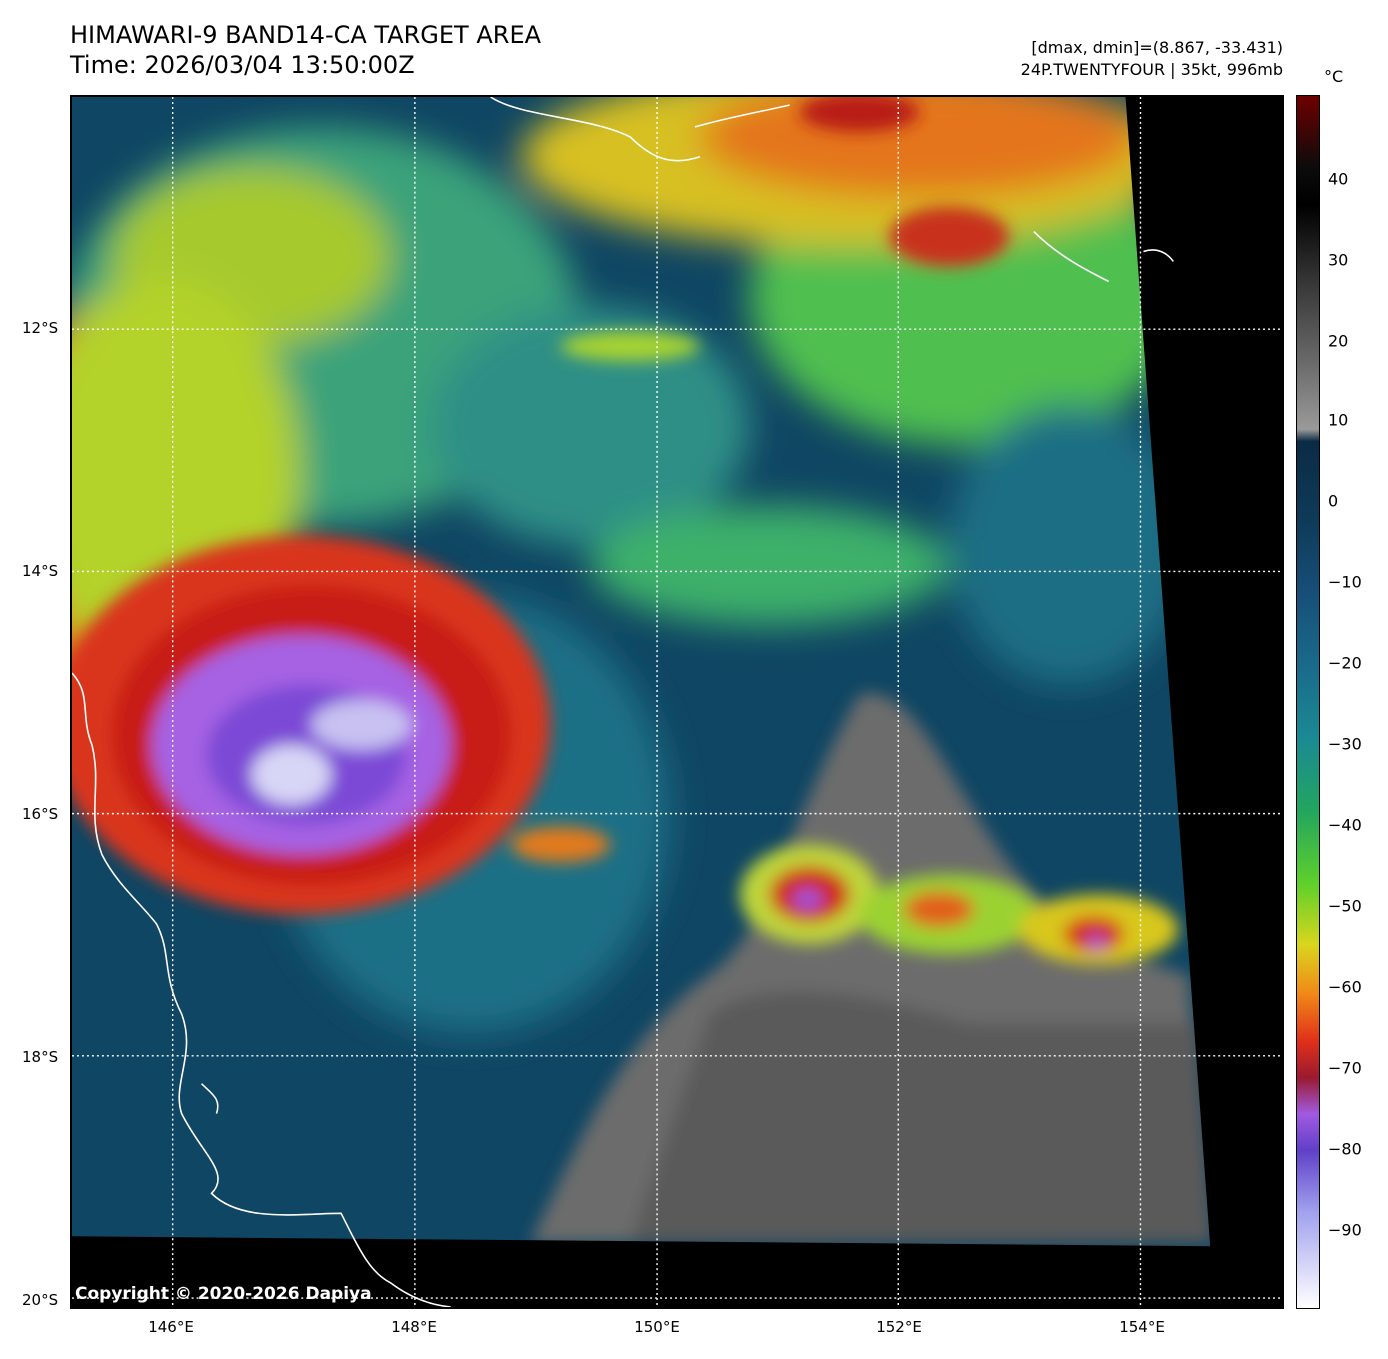 This screenshot has width=1388, height=1359. I want to click on colorbar-label-minus40: −40, so click(1345, 825).